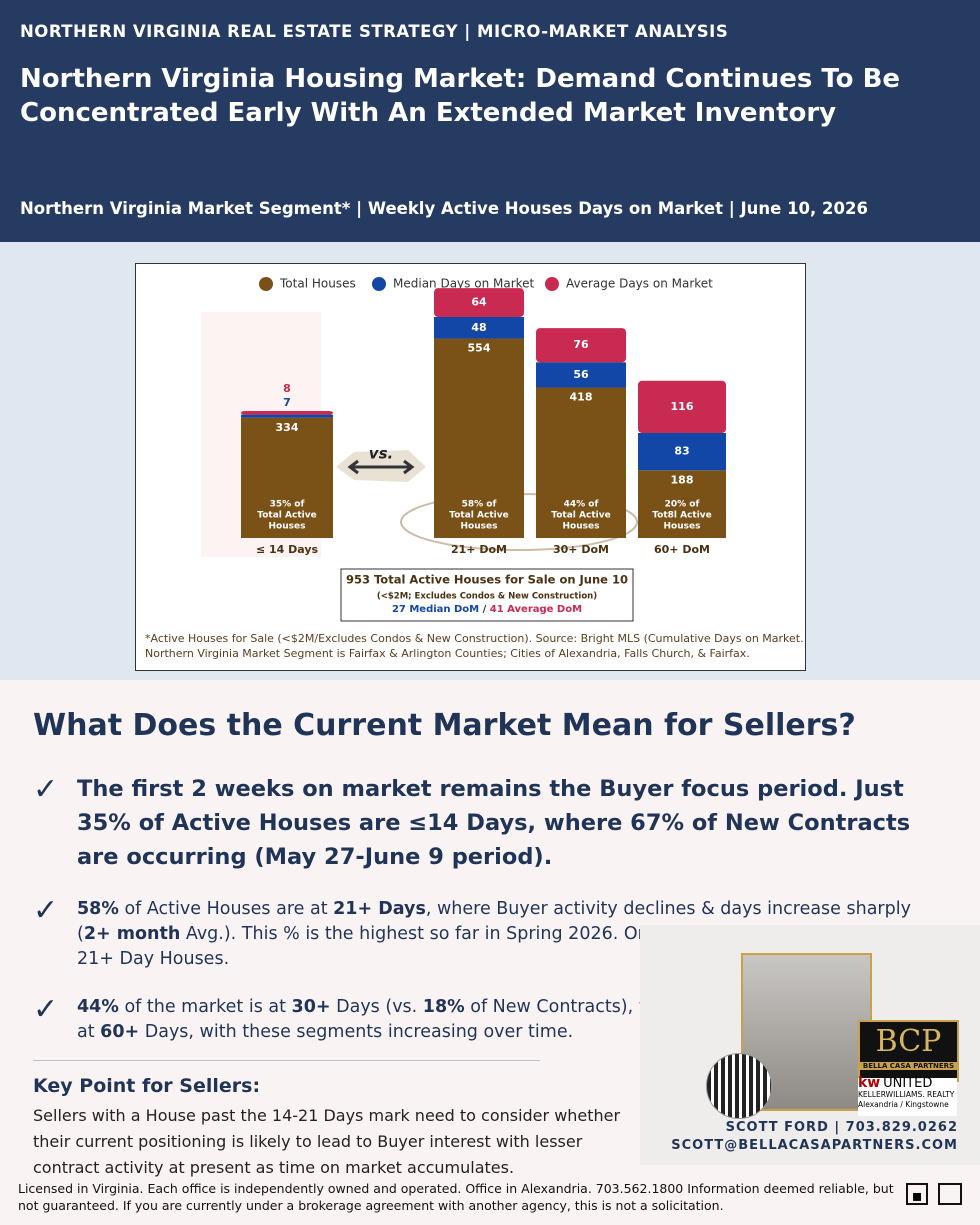 Image resolution: width=980 pixels, height=1225 pixels. What do you see at coordinates (908, 1066) in the screenshot?
I see `logo-sub: BELLA CASA PARTNERS` at bounding box center [908, 1066].